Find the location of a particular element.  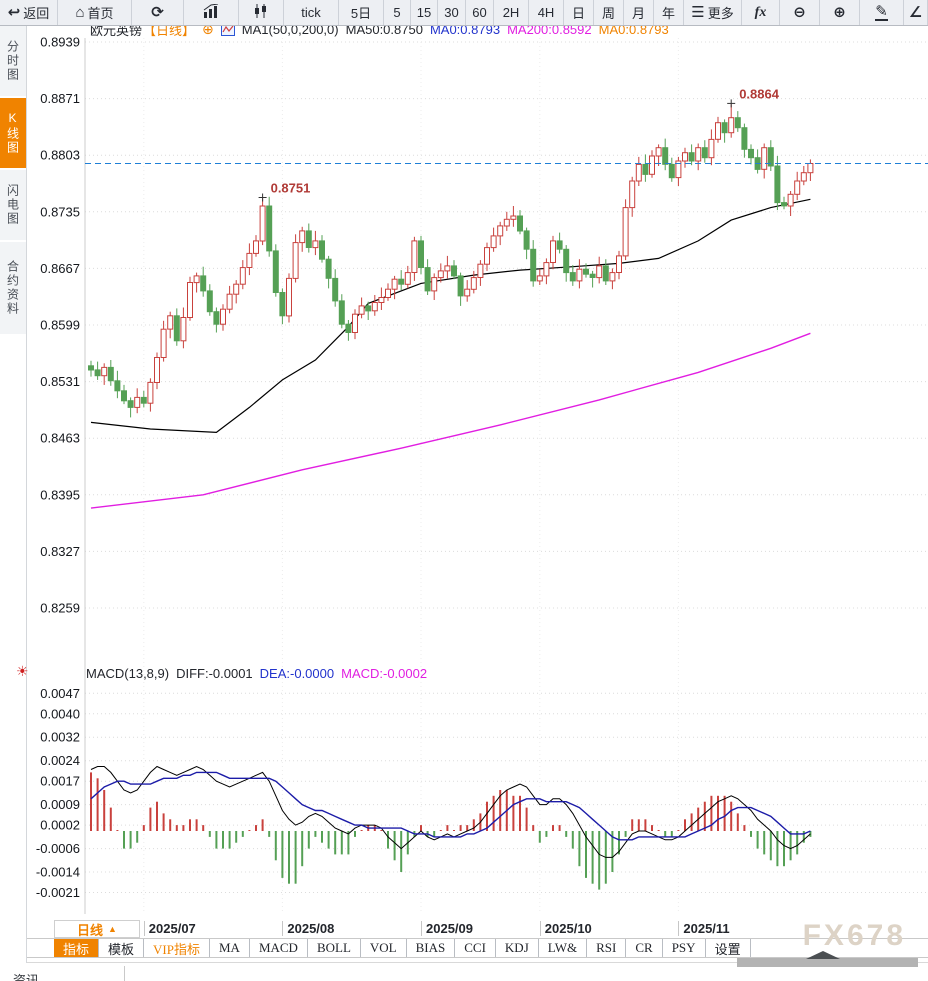

tab-rsi: RSI is located at coordinates (607, 948).